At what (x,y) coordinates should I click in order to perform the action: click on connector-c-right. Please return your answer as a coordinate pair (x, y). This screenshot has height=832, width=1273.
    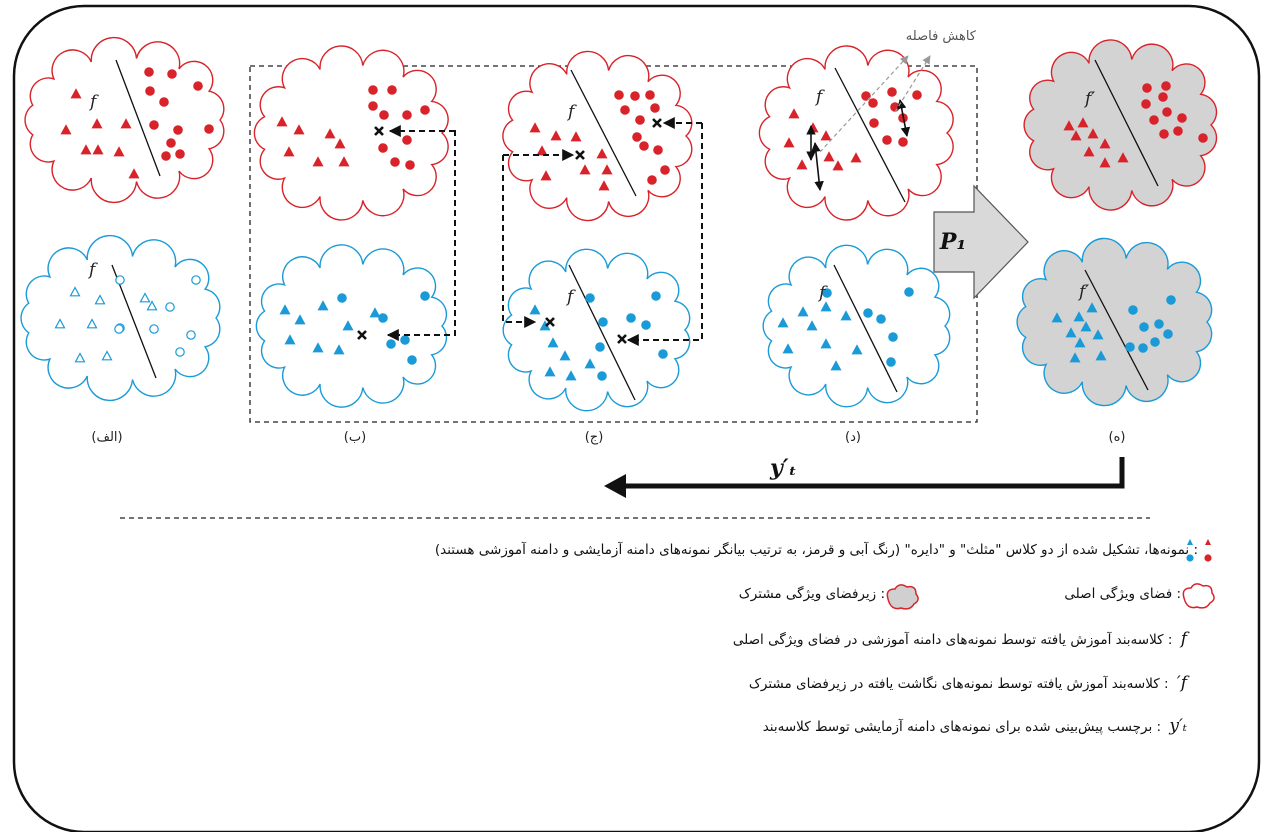
    Looking at the image, I should click on (664, 231).